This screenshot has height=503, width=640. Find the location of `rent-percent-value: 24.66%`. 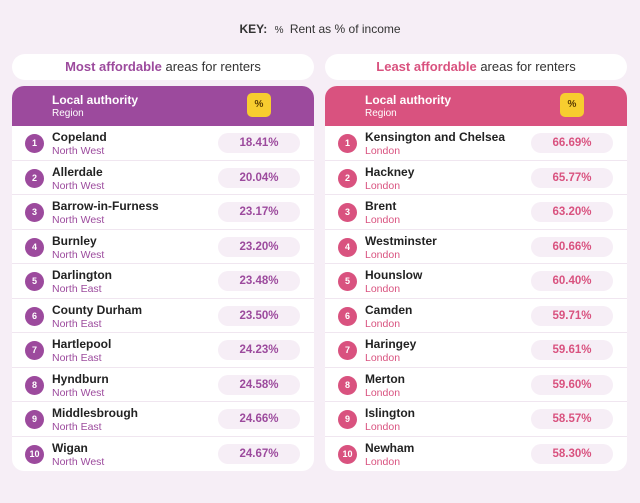

rent-percent-value: 24.66% is located at coordinates (259, 419).